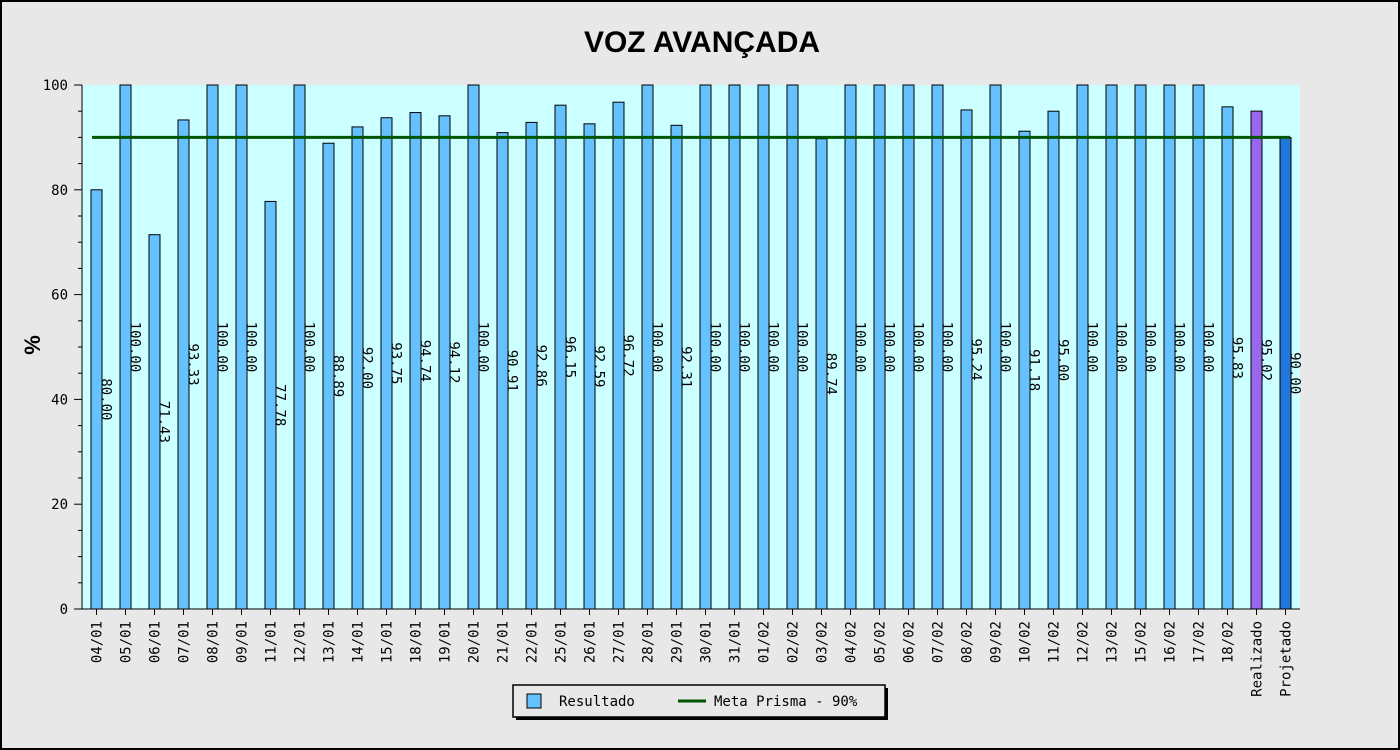 This screenshot has width=1400, height=750. What do you see at coordinates (570, 357) in the screenshot?
I see `data-label: 96.15` at bounding box center [570, 357].